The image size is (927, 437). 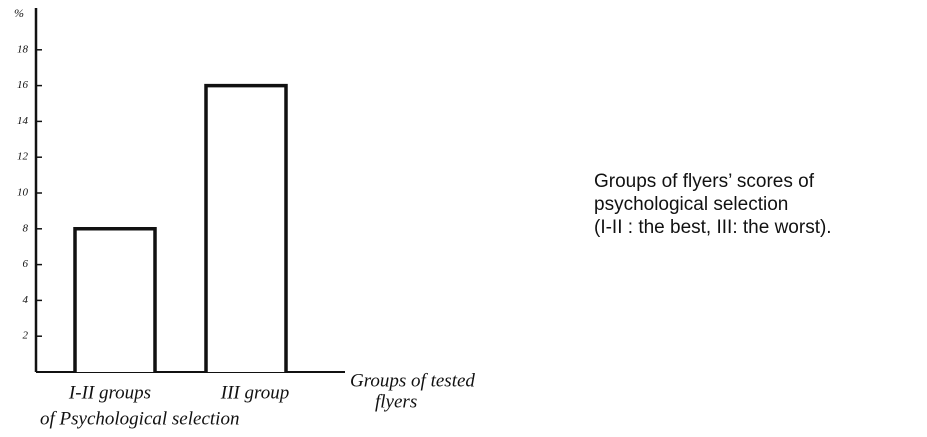 What do you see at coordinates (23, 121) in the screenshot?
I see `y-tick-label: 14` at bounding box center [23, 121].